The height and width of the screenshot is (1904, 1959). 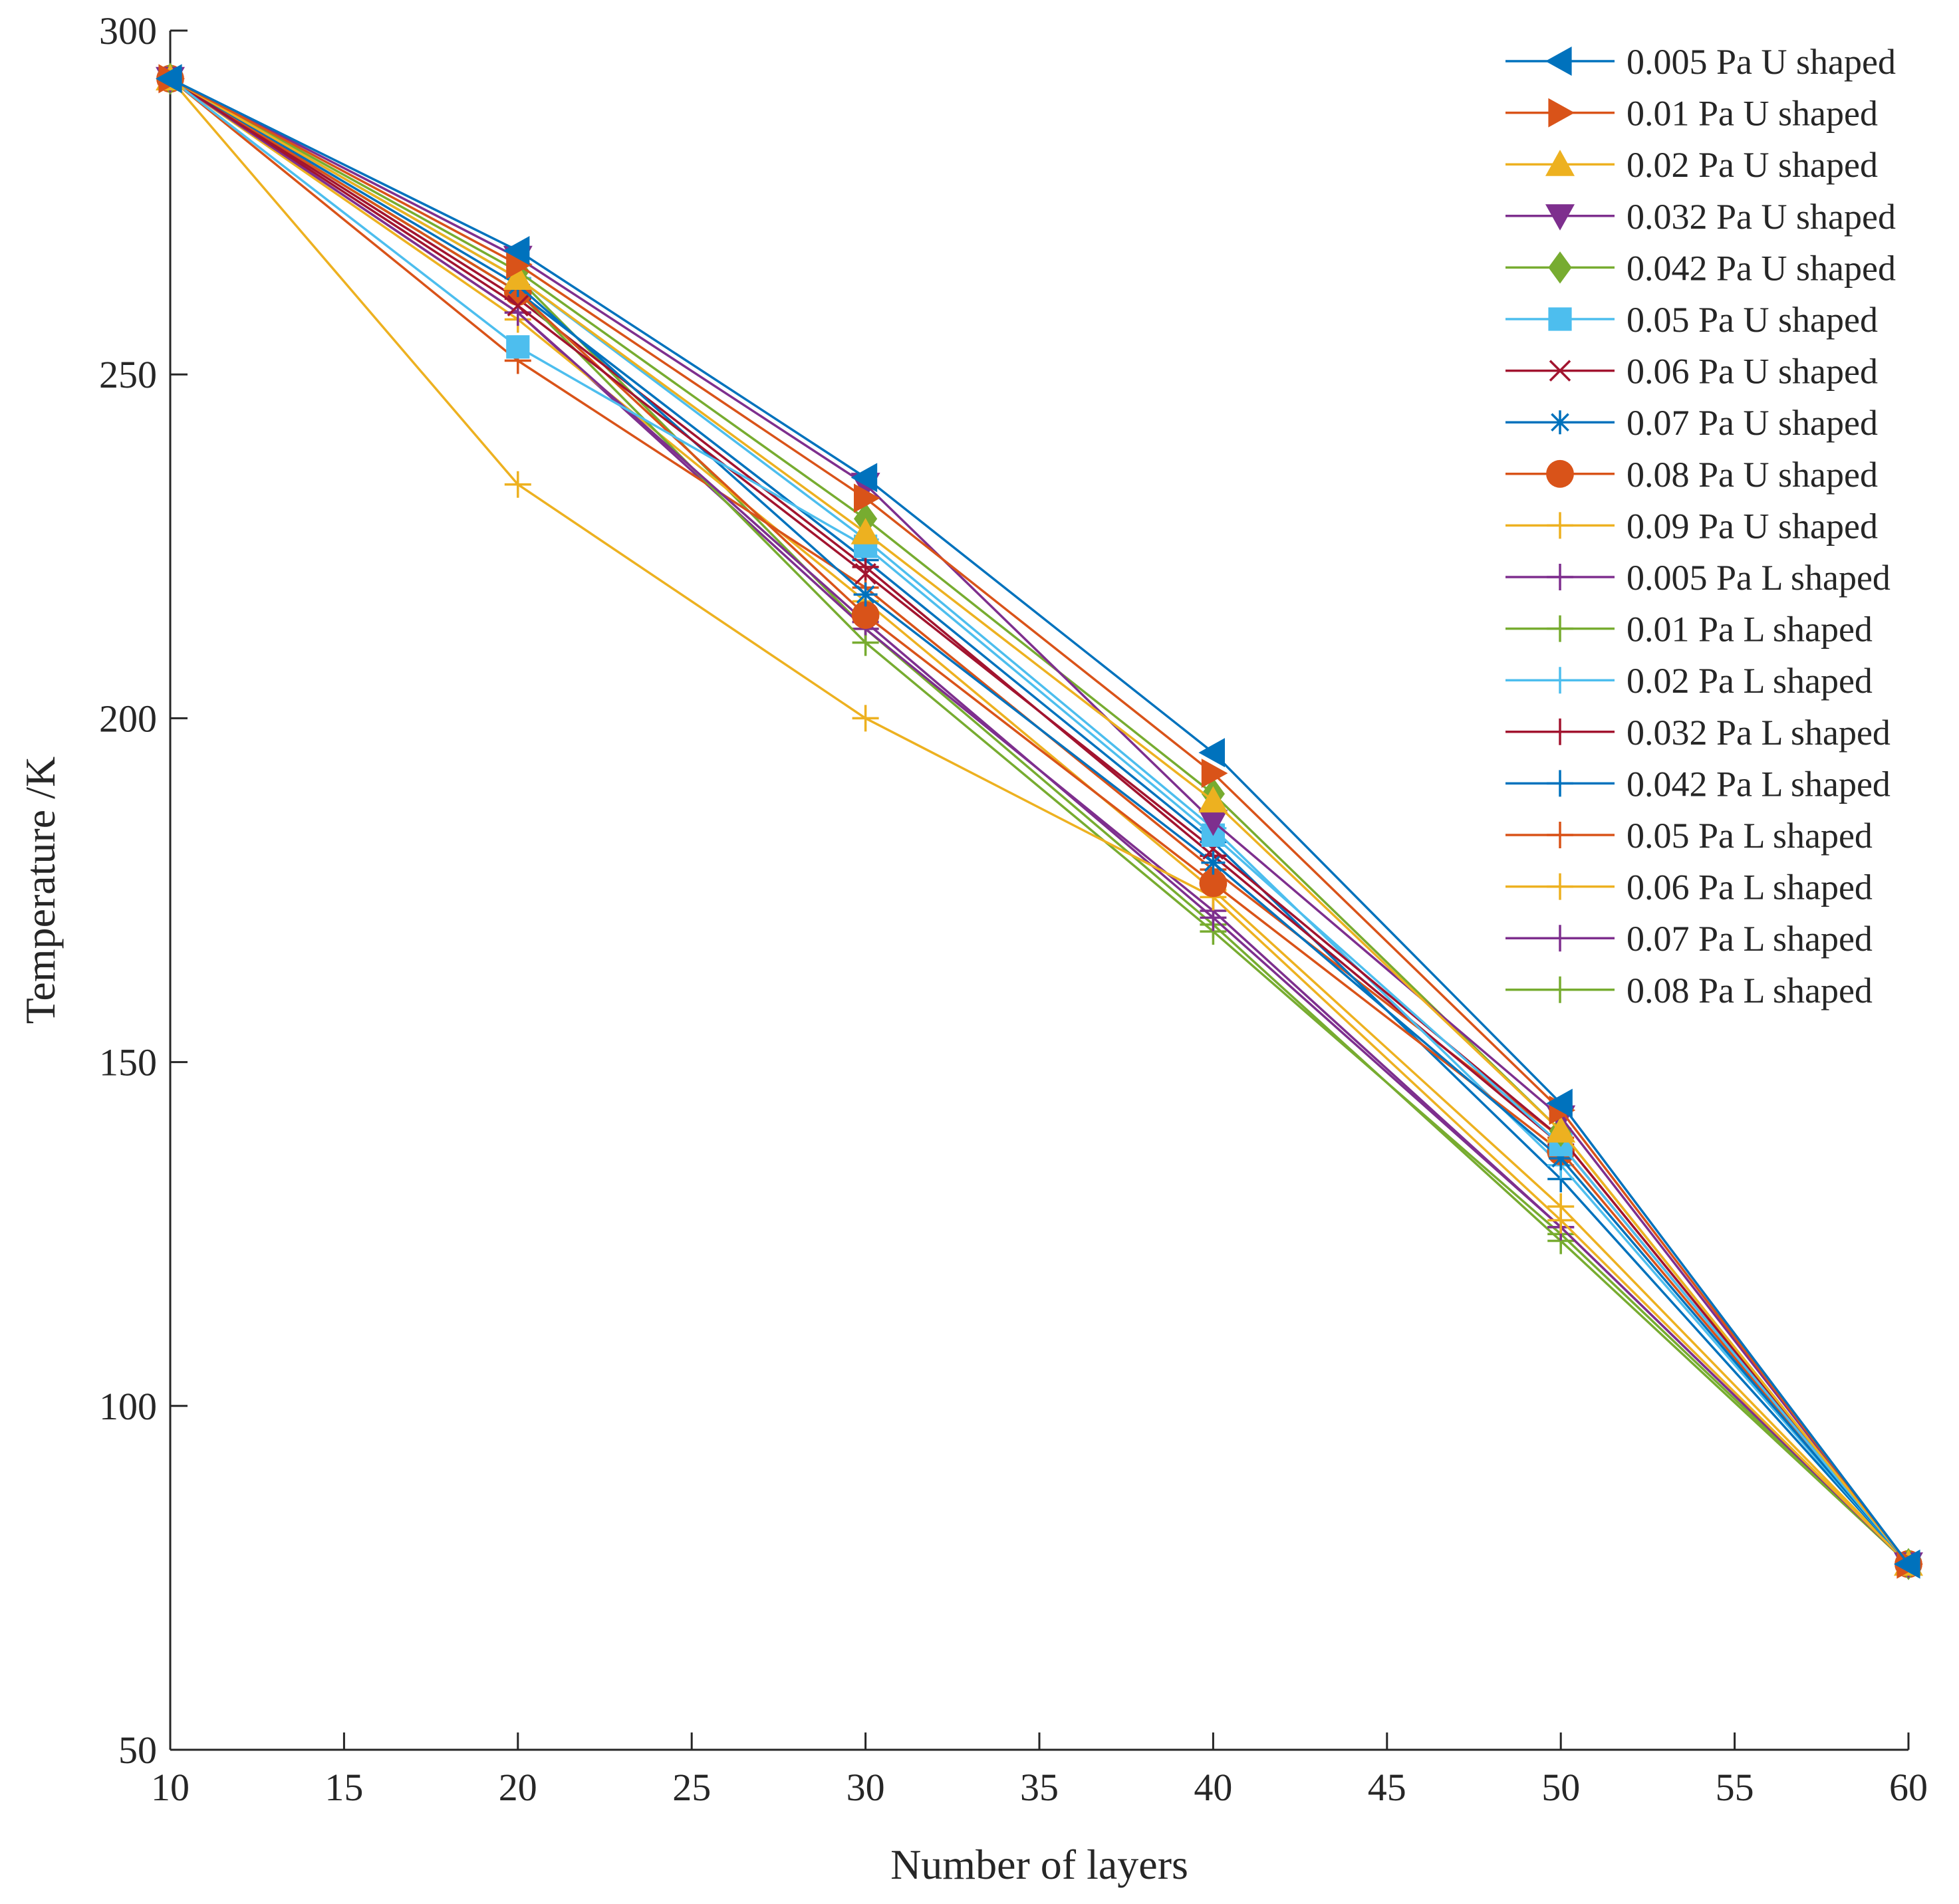 What do you see at coordinates (1761, 62) in the screenshot?
I see `legend-label: 0.005 Pa U shaped` at bounding box center [1761, 62].